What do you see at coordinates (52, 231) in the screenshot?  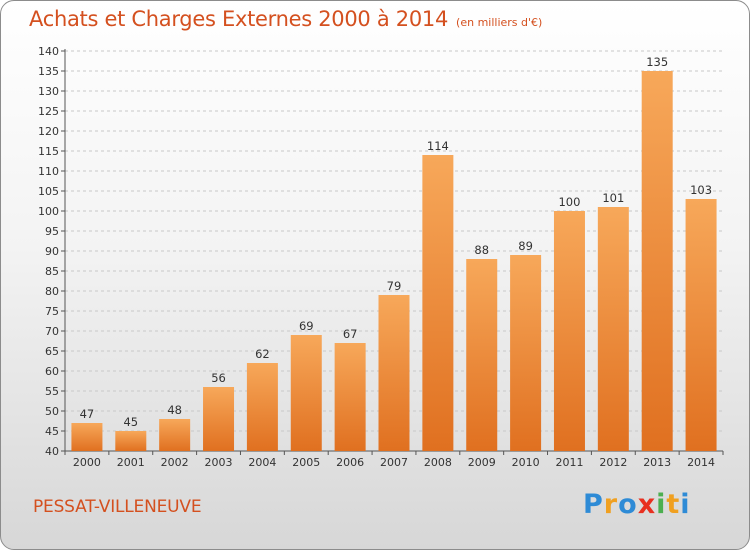 I see `y-tick-label: 95` at bounding box center [52, 231].